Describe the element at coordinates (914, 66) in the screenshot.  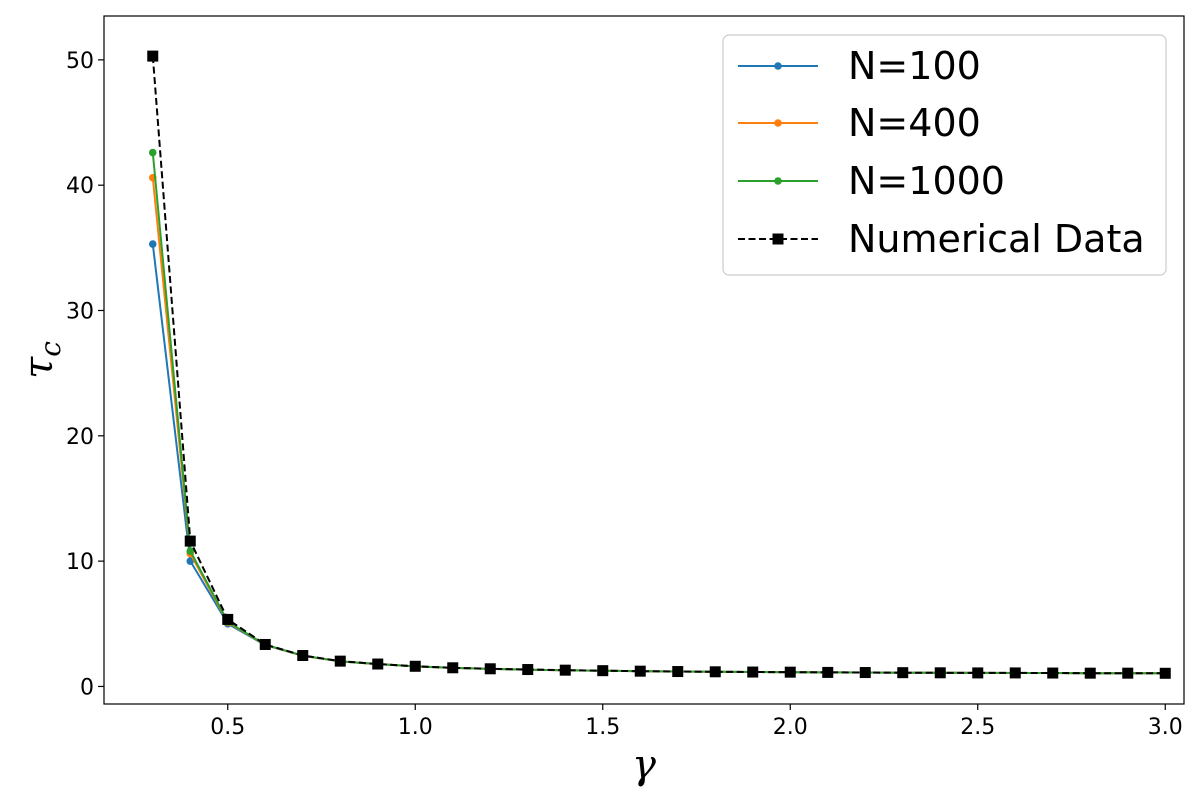
I see `legend-label-n-100: N=100` at that location.